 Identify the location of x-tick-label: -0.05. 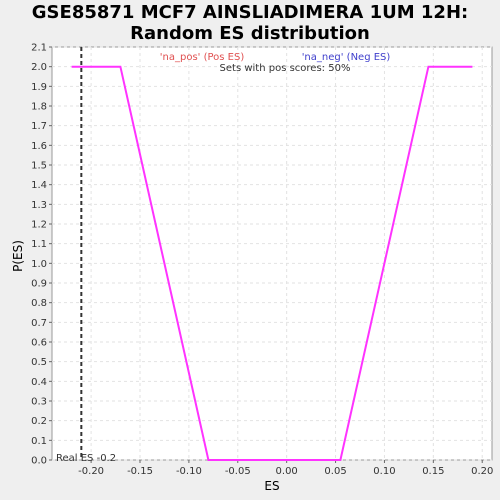
(238, 471).